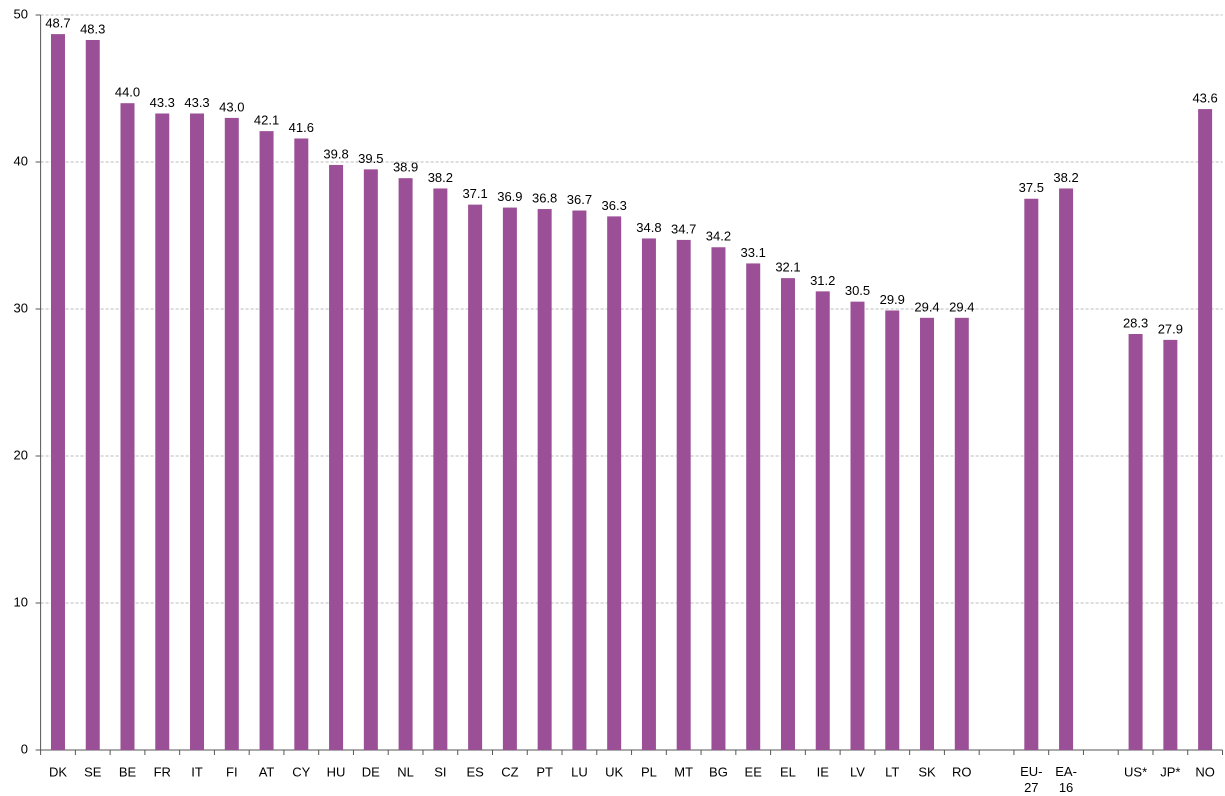 Image resolution: width=1225 pixels, height=796 pixels. Describe the element at coordinates (266, 120) in the screenshot. I see `value-label: 42.1` at that location.